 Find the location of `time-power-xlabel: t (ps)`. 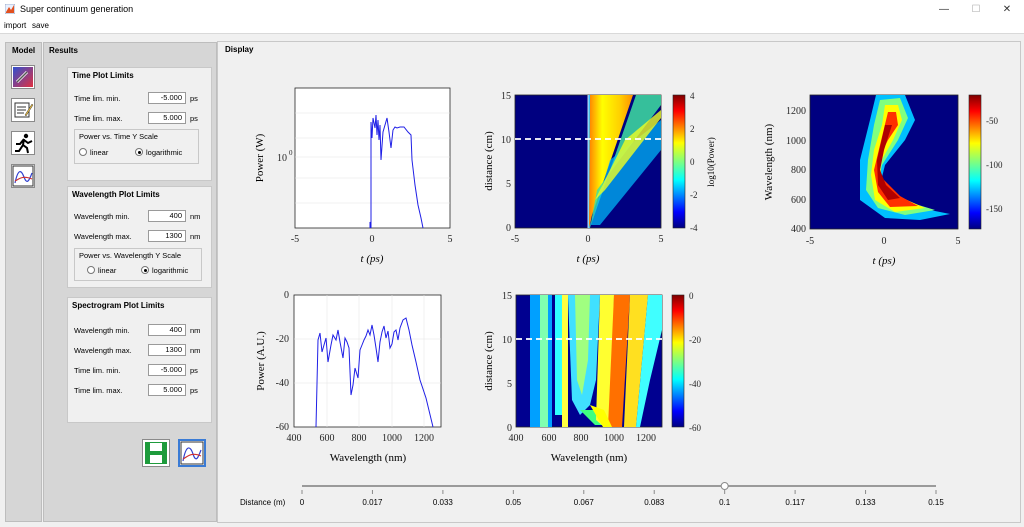

time-power-xlabel: t (ps) is located at coordinates (372, 259).